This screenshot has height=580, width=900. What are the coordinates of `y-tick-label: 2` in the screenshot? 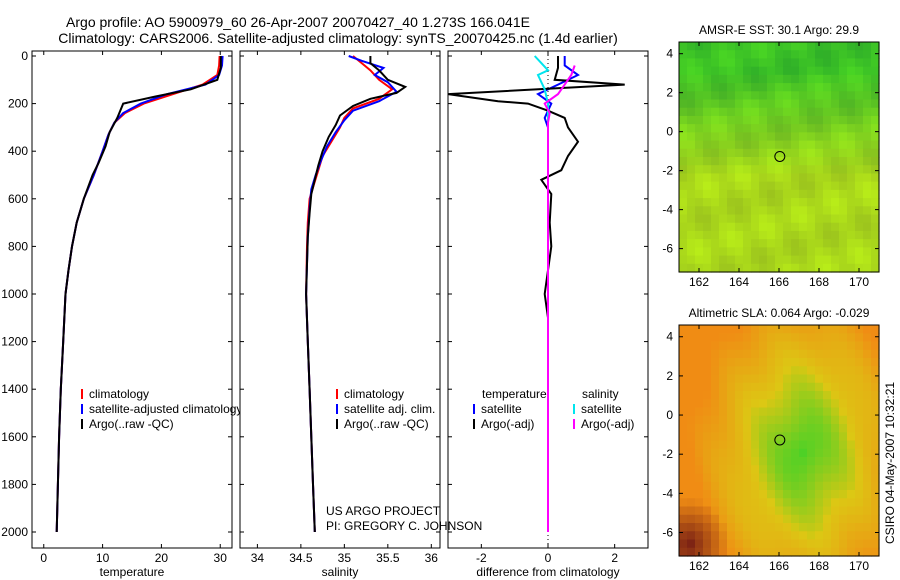 It's located at (669, 376).